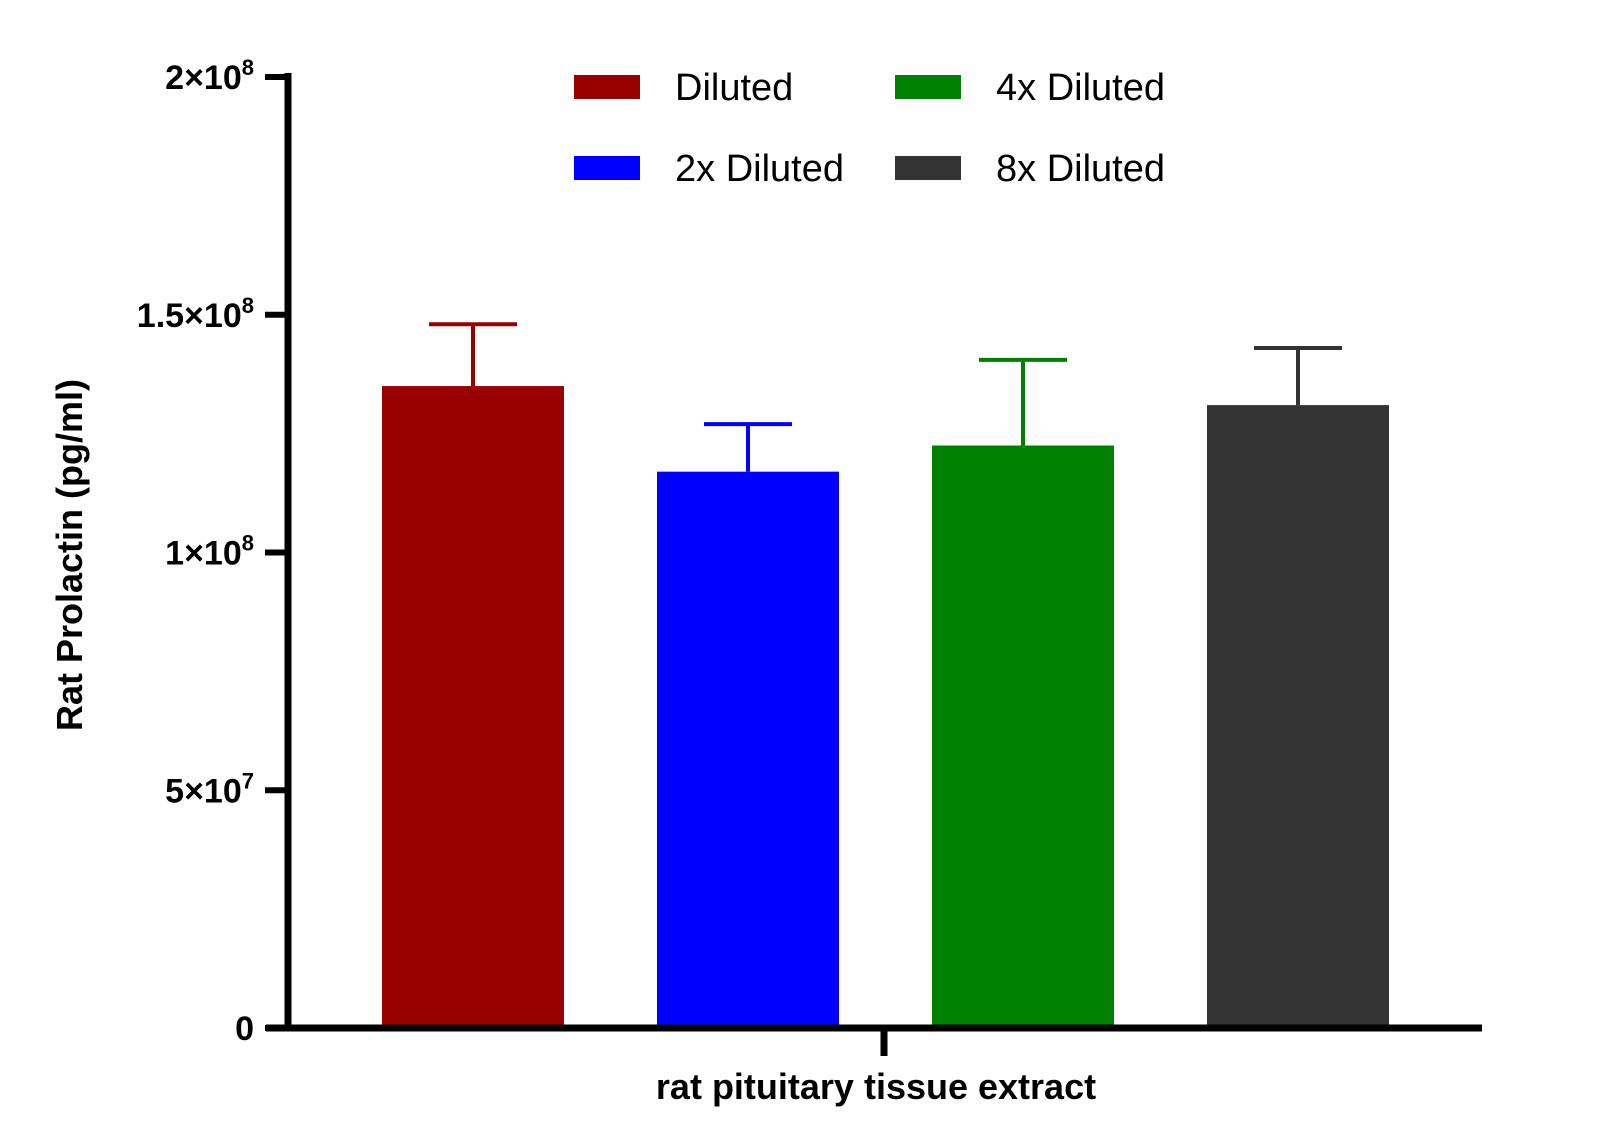 The width and height of the screenshot is (1600, 1143). I want to click on legend: Diluted 2x Diluted 4x Diluted 8x Diluted, so click(869, 128).